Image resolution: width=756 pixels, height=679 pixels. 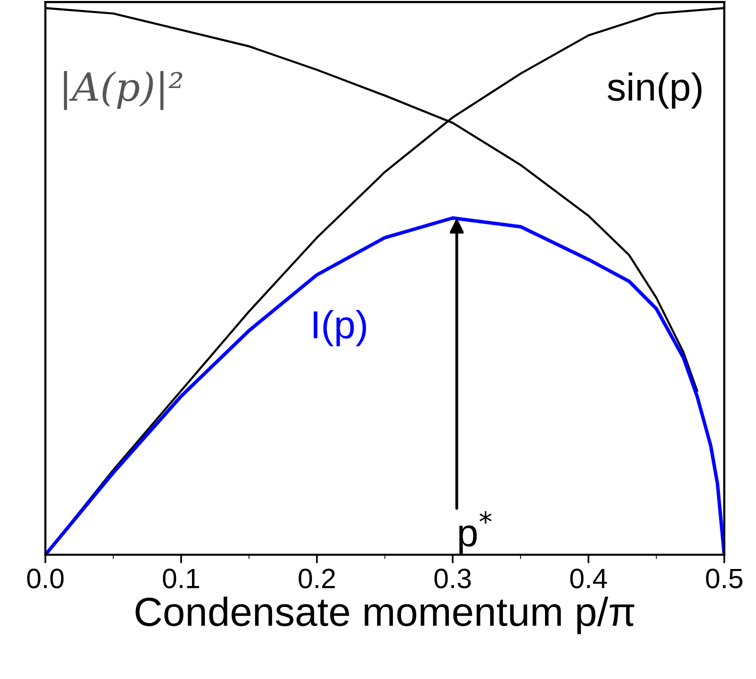 I want to click on x-tick-label: 0.3, so click(x=452, y=578).